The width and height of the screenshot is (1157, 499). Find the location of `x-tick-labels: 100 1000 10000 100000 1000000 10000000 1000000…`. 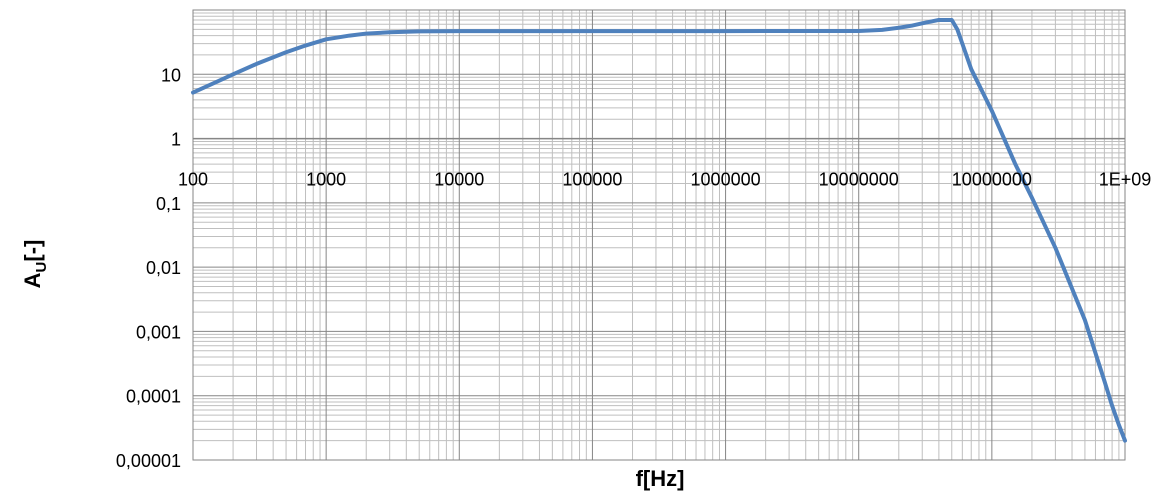

x-tick-labels: 100 1000 10000 100000 1000000 10000000 1000000… is located at coordinates (664, 180).